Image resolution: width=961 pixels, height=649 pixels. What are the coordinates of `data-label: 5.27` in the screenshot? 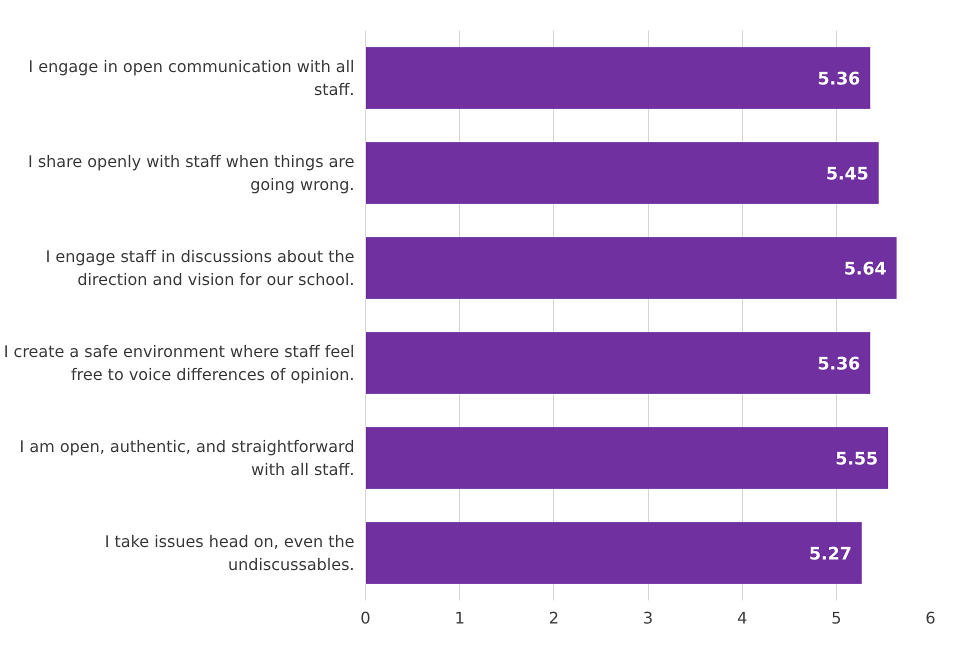 It's located at (830, 554).